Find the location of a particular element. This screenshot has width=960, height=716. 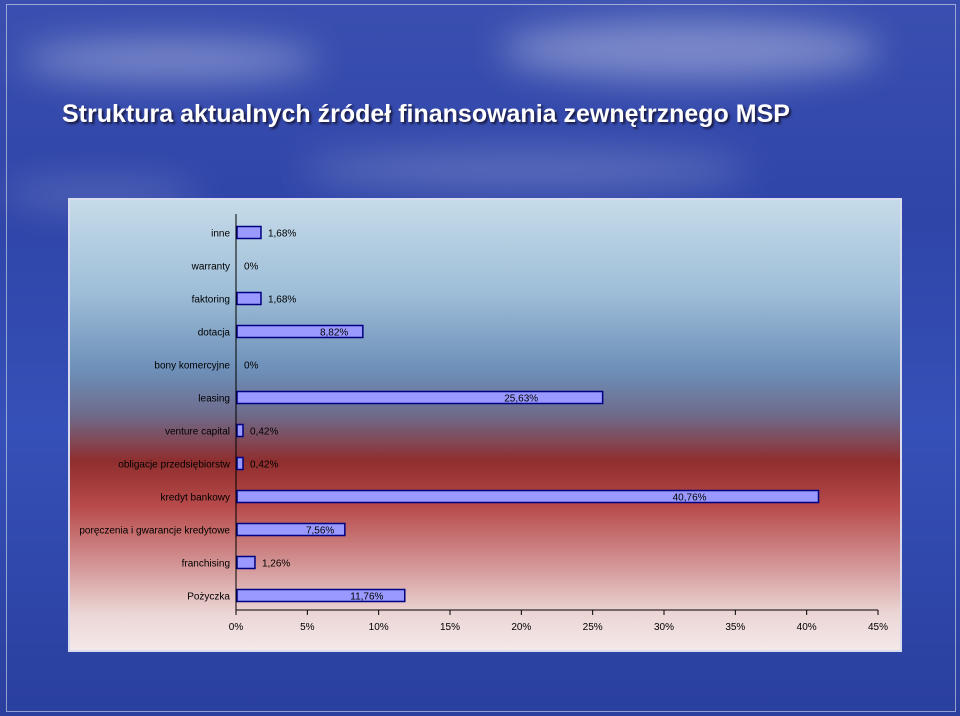

x-tick-label: 15% is located at coordinates (450, 627).